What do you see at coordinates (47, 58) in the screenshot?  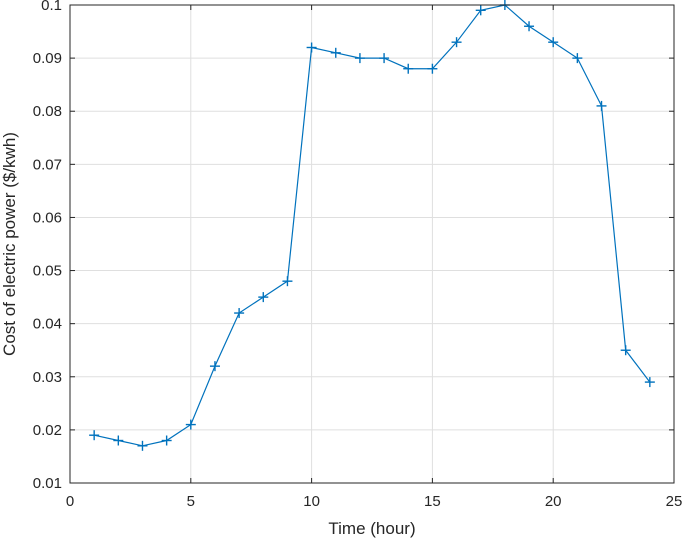 I see `y-tick-label: 0.09` at bounding box center [47, 58].